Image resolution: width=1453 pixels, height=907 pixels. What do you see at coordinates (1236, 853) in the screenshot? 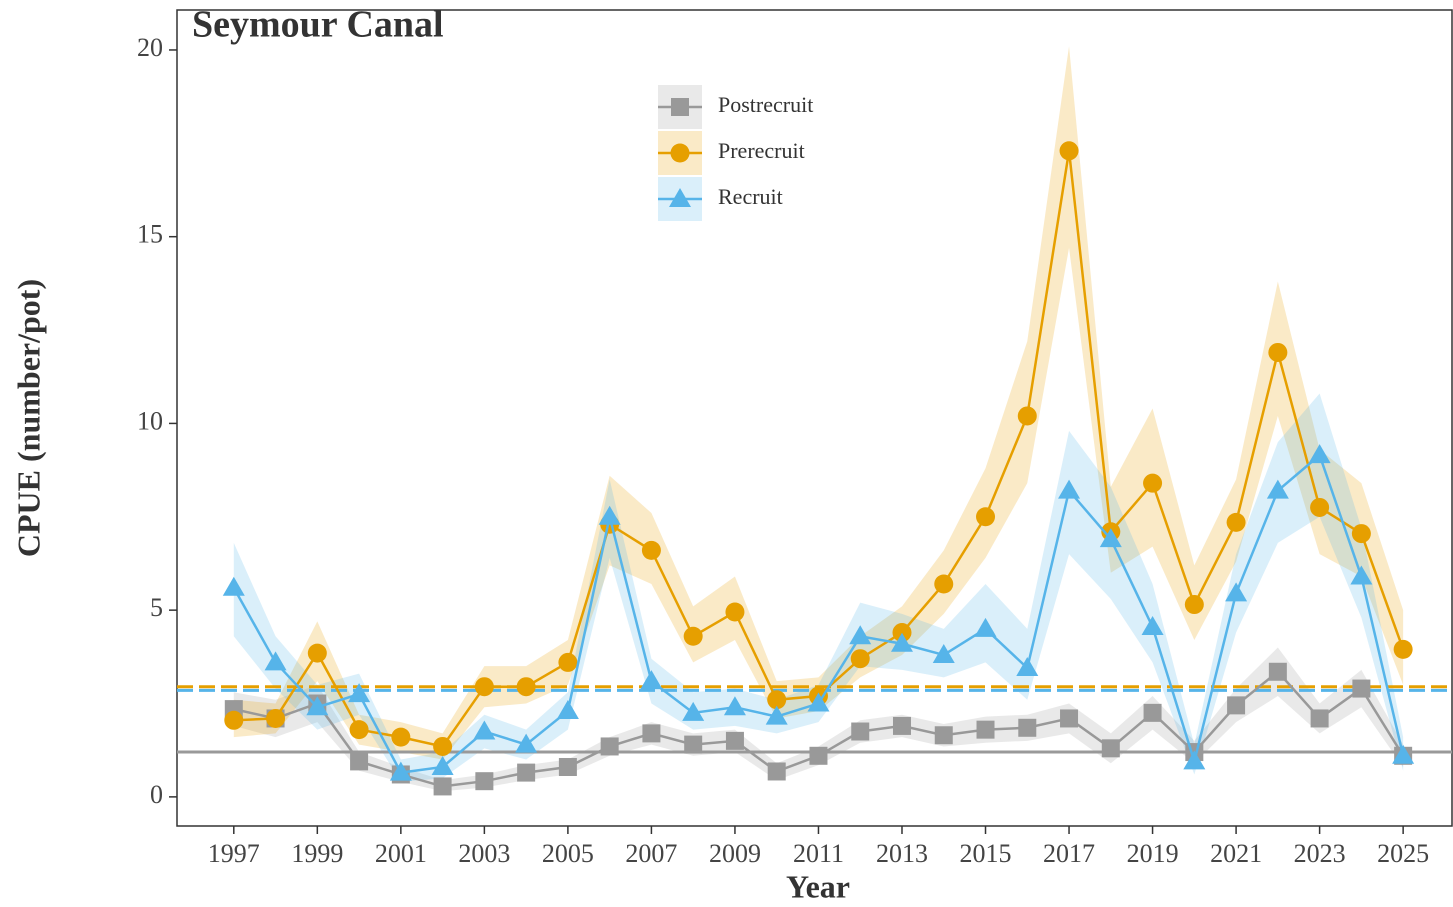
I see `x-tick-label: 2021` at bounding box center [1236, 853].